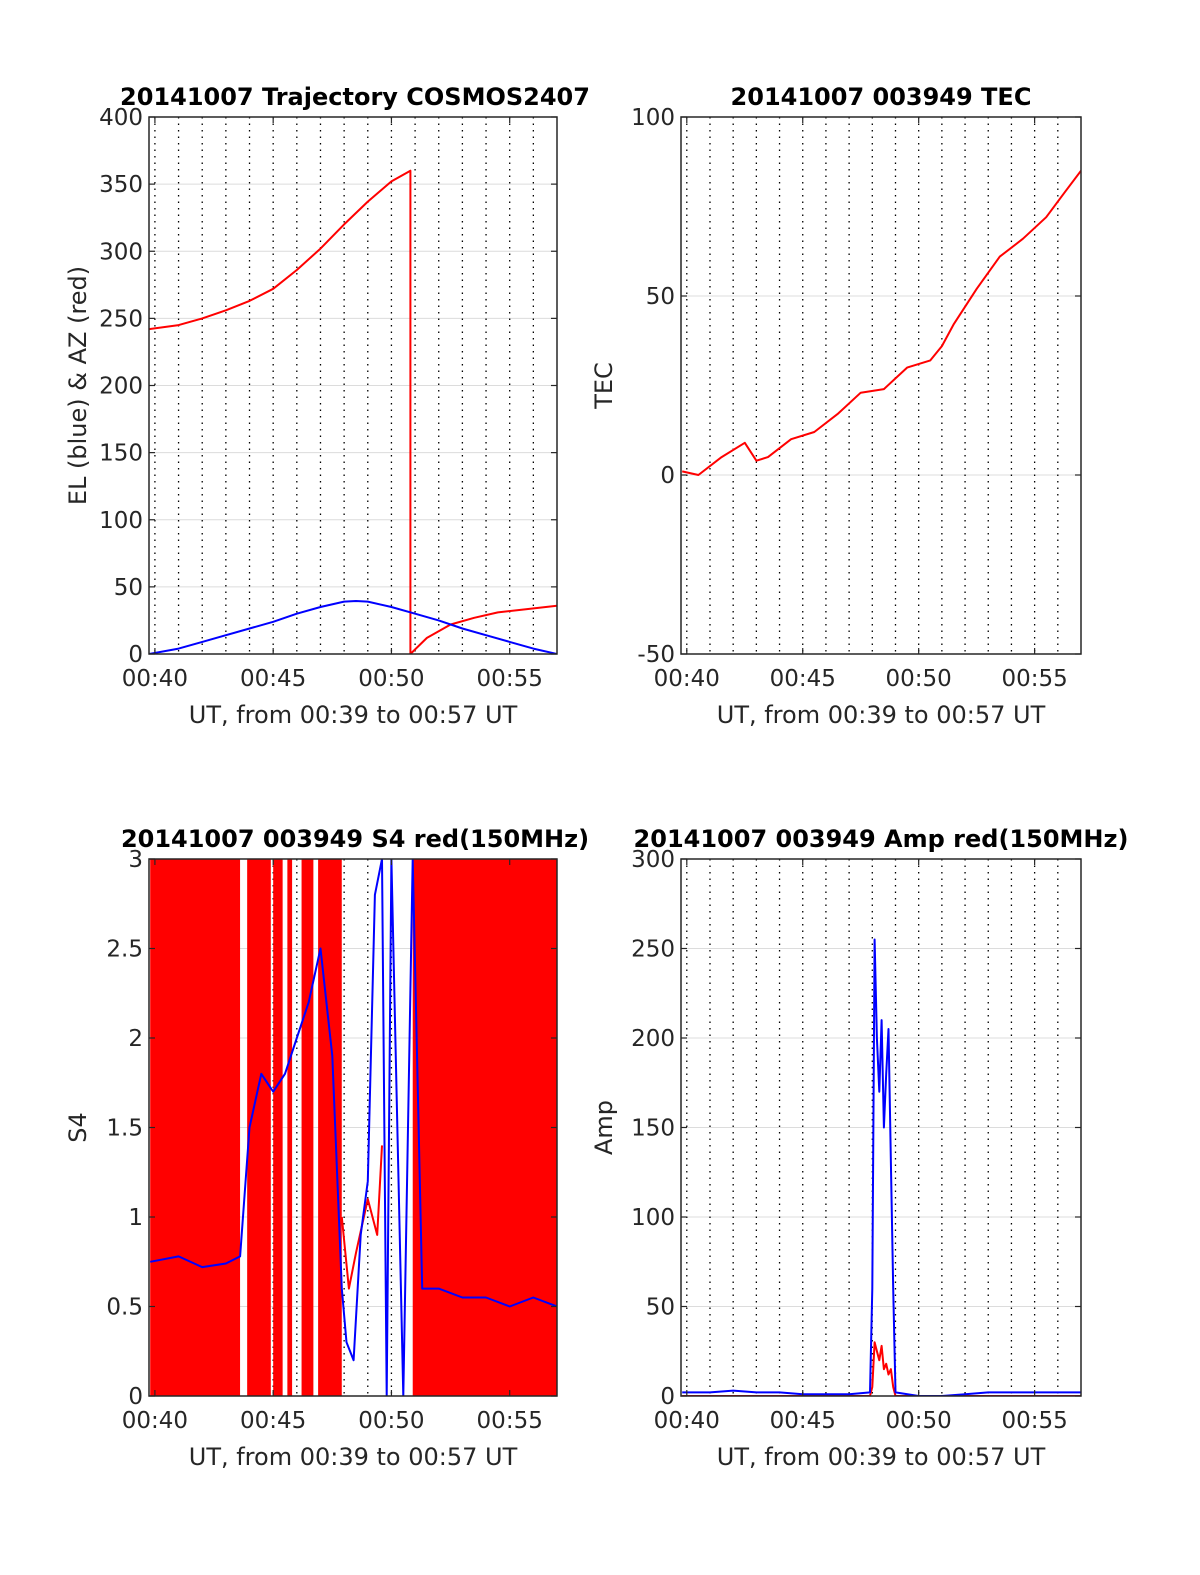 Image resolution: width=1200 pixels, height=1575 pixels. I want to click on y-axis-label: S4, so click(78, 1127).